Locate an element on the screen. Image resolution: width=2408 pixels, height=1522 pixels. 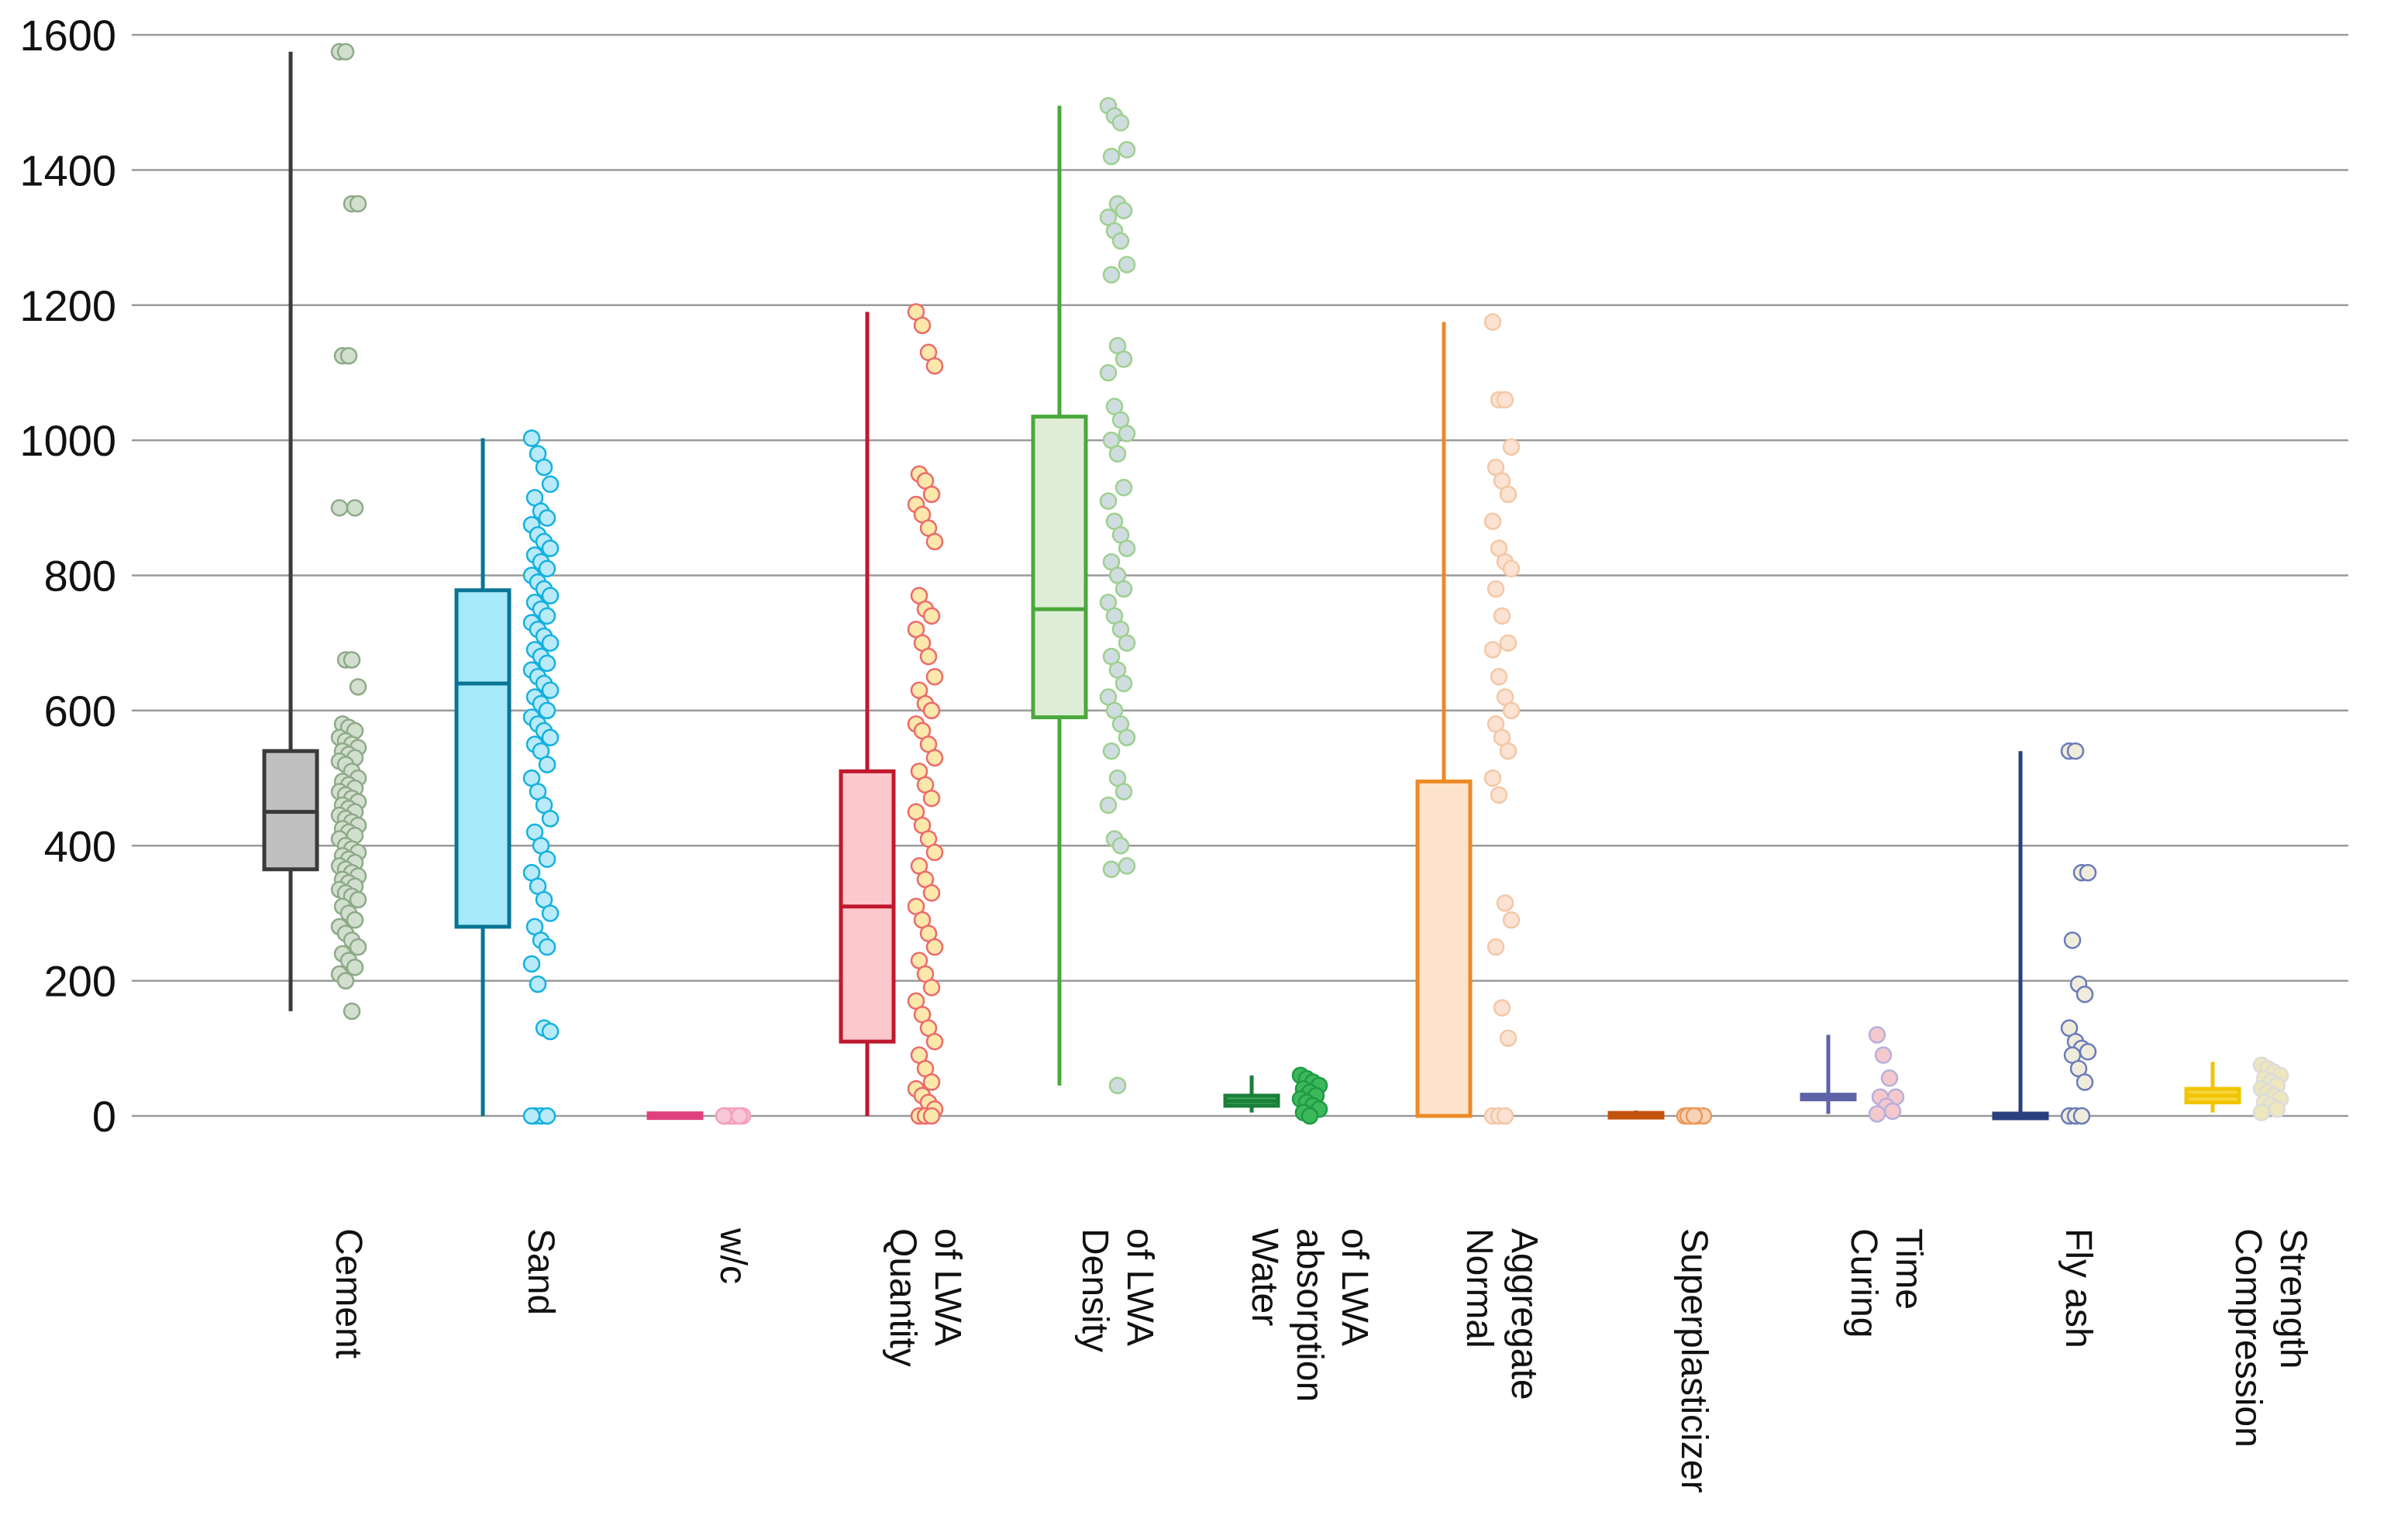
series-normal-aggregate is located at coordinates (1468, 719).